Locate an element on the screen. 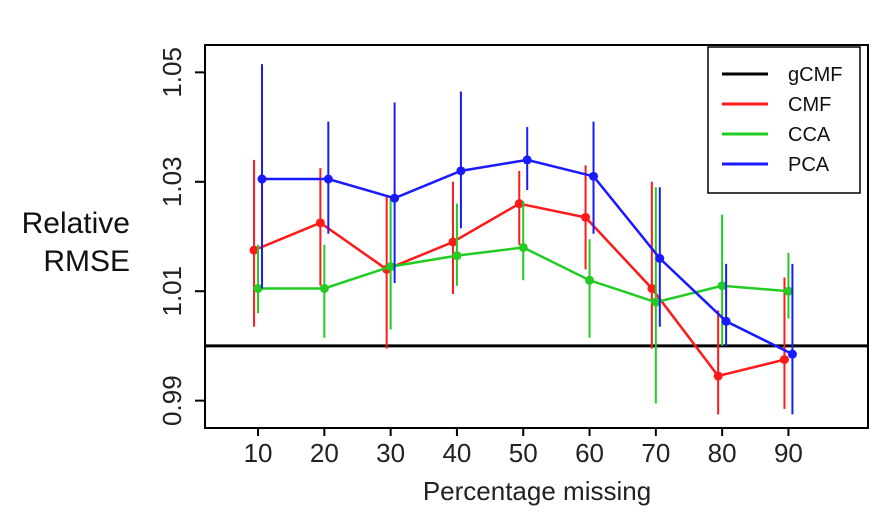 The image size is (896, 523). y-tick-label: 1.03 is located at coordinates (172, 181).